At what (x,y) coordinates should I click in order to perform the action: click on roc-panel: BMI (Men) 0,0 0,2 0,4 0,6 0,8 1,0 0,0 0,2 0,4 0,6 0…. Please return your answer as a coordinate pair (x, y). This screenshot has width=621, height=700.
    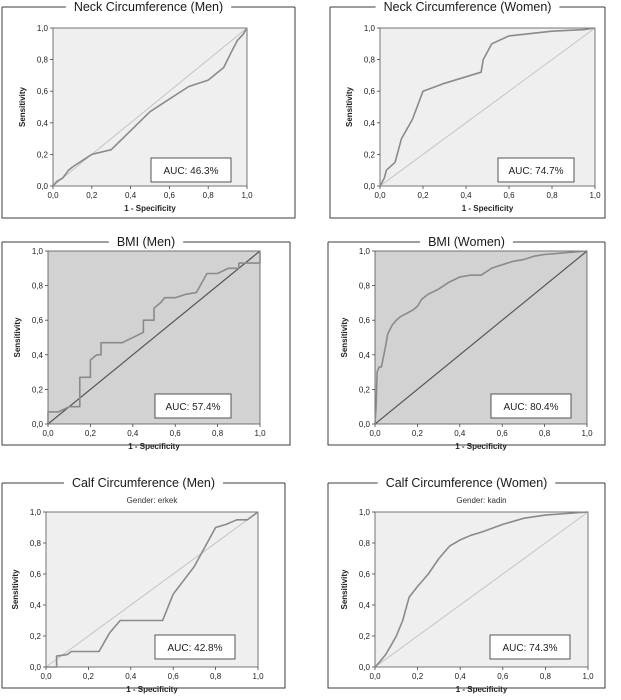
    Looking at the image, I should click on (146, 343).